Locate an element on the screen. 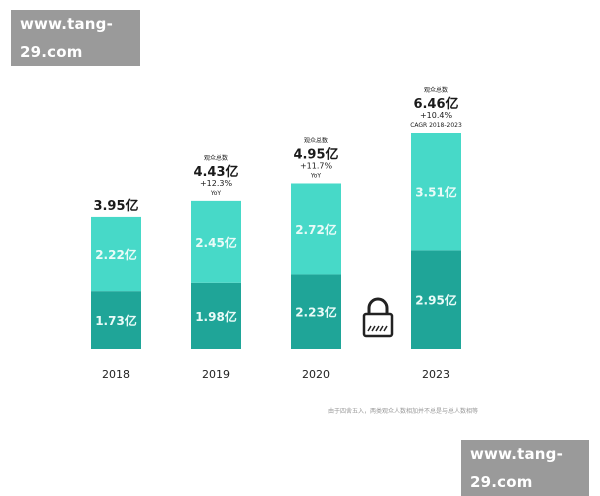  bar-bottom-label-2019: 1.98亿 is located at coordinates (216, 316).